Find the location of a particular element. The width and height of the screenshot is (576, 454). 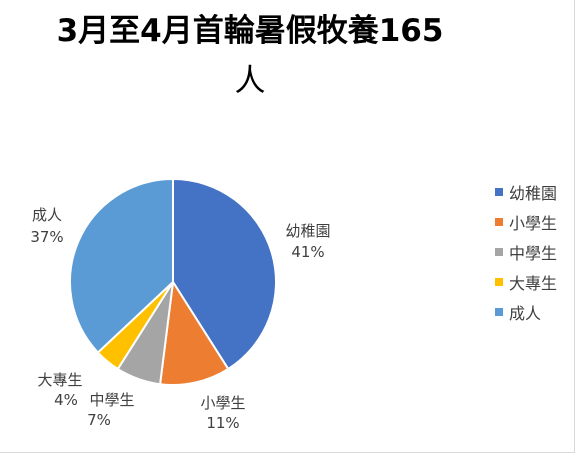

slice-value-label: 11% is located at coordinates (222, 423).